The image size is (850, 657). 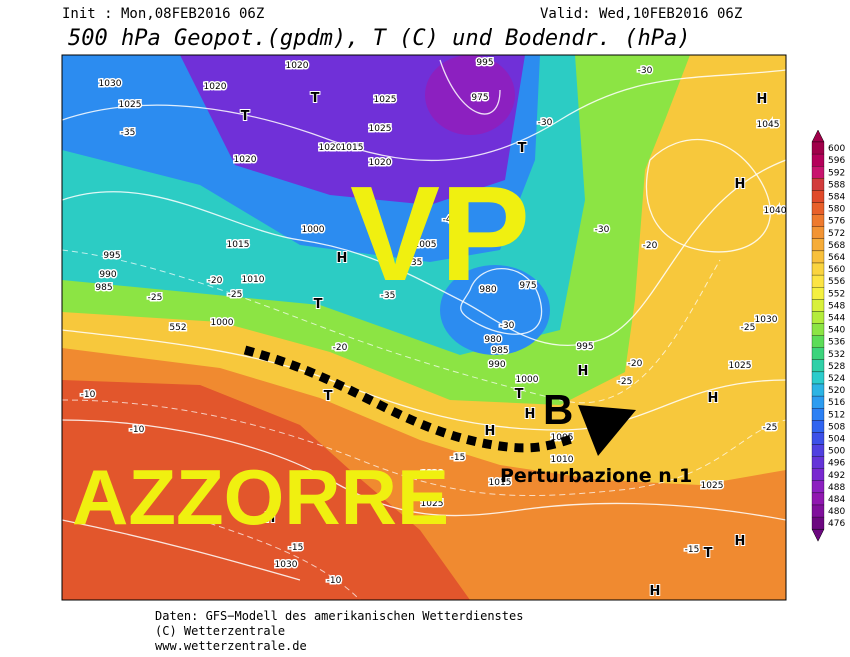 I want to click on low-label: B, so click(x=558, y=409).